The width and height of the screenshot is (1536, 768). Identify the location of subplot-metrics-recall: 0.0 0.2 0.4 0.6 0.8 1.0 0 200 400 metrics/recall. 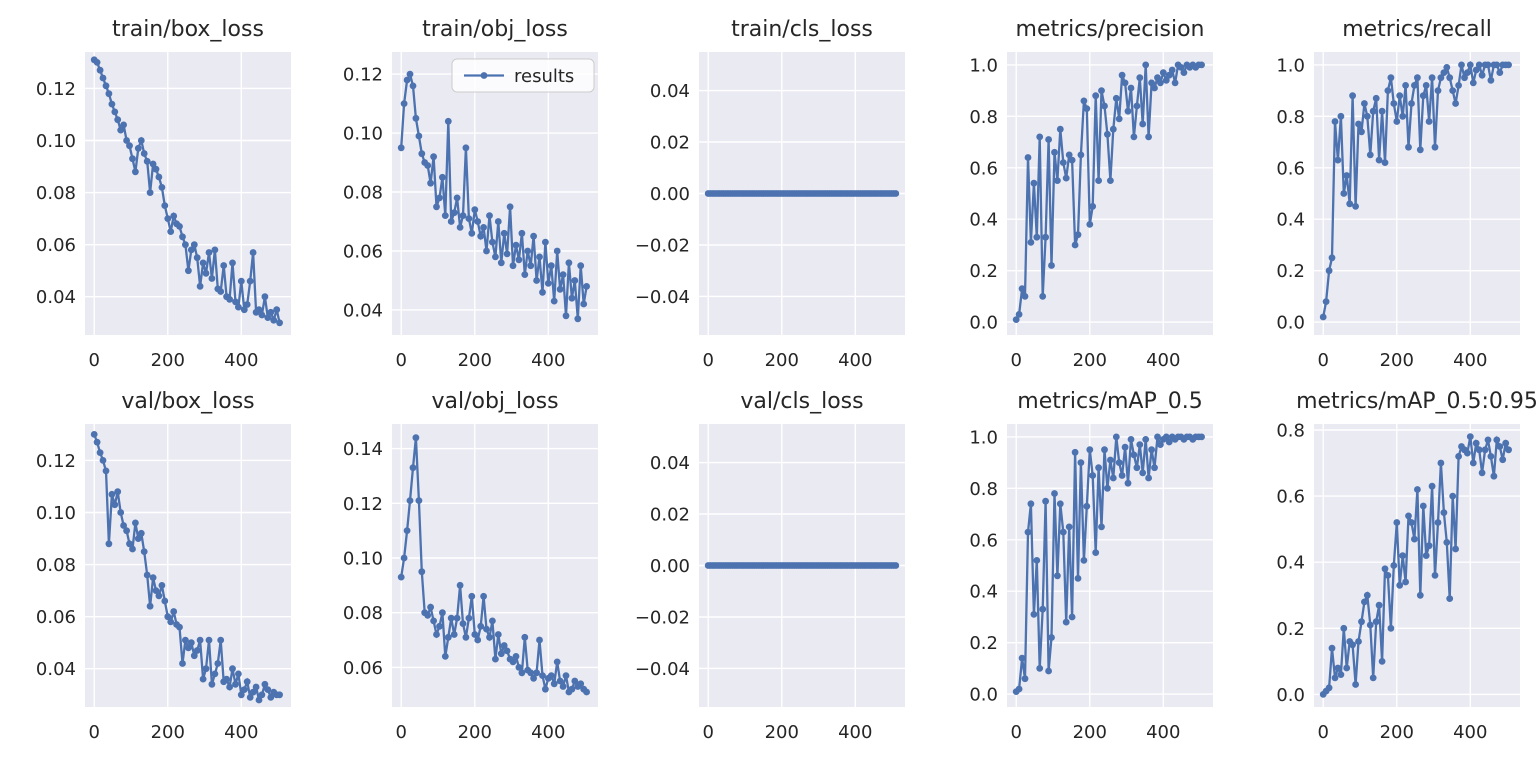
(1382, 192).